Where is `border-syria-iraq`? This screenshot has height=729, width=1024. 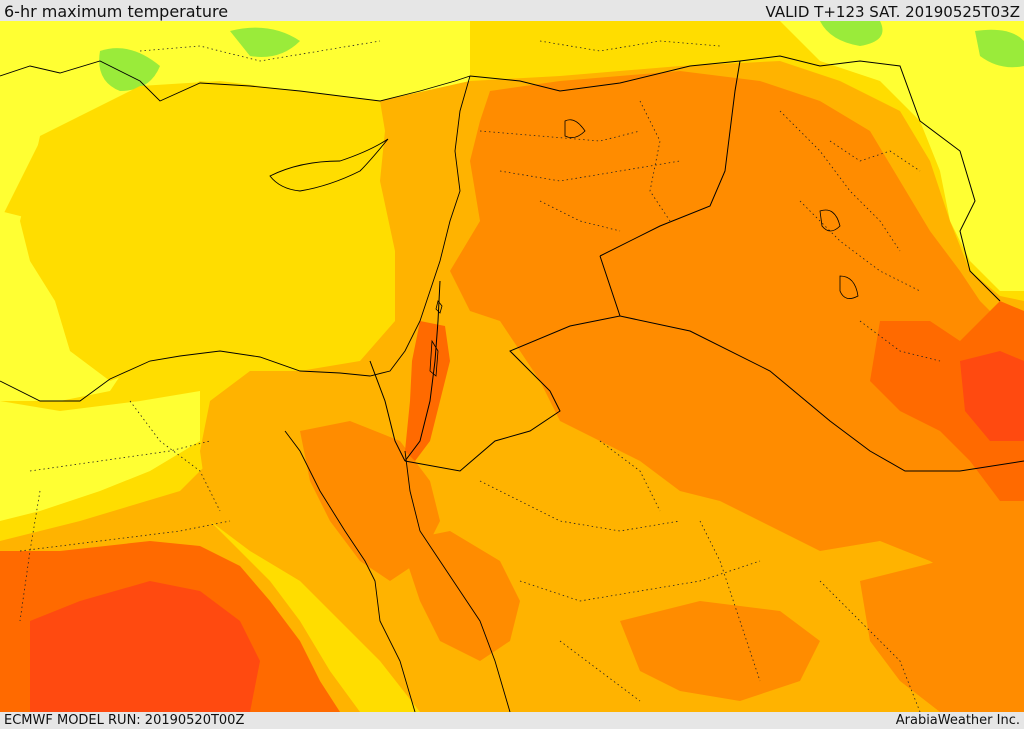 border-syria-iraq is located at coordinates (670, 158).